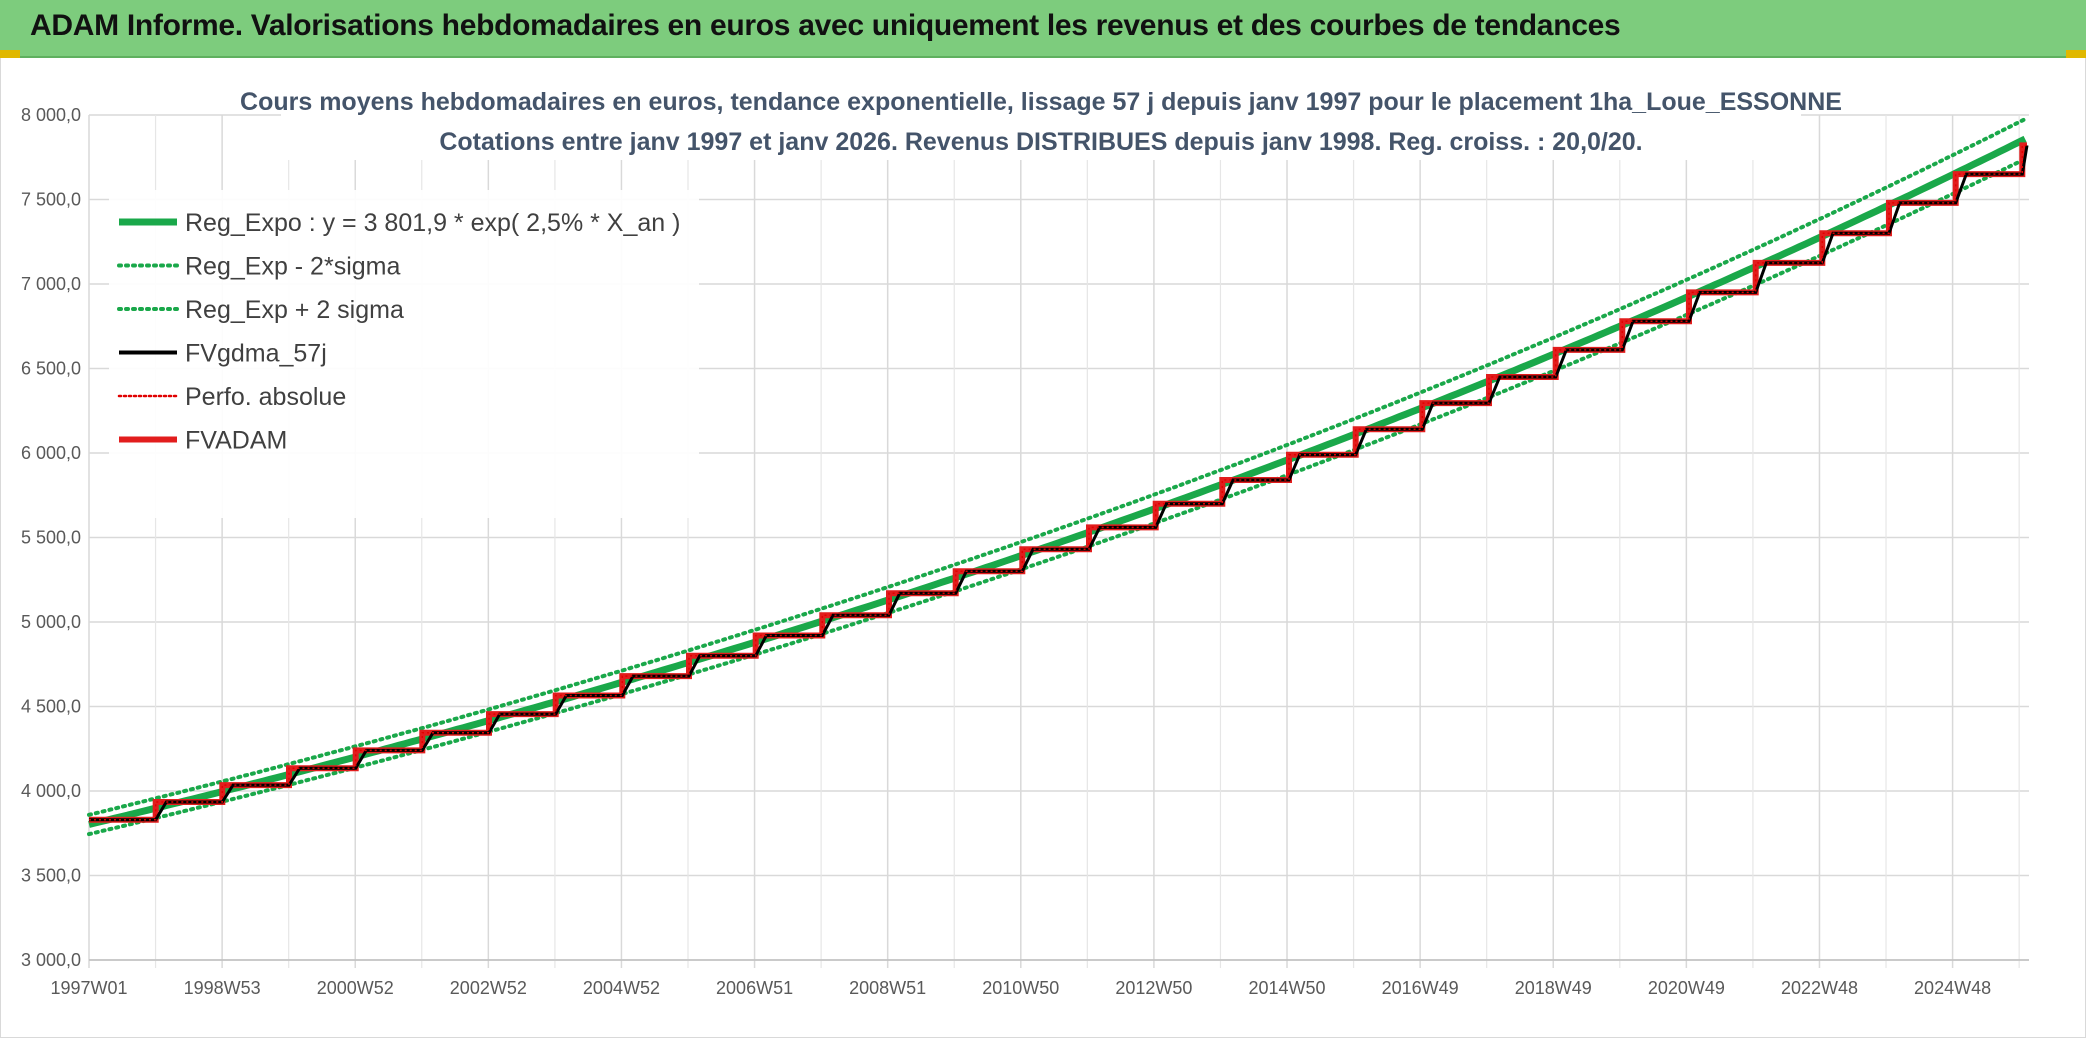 Image resolution: width=2086 pixels, height=1038 pixels. I want to click on x-tick-label: 2008W51, so click(887, 988).